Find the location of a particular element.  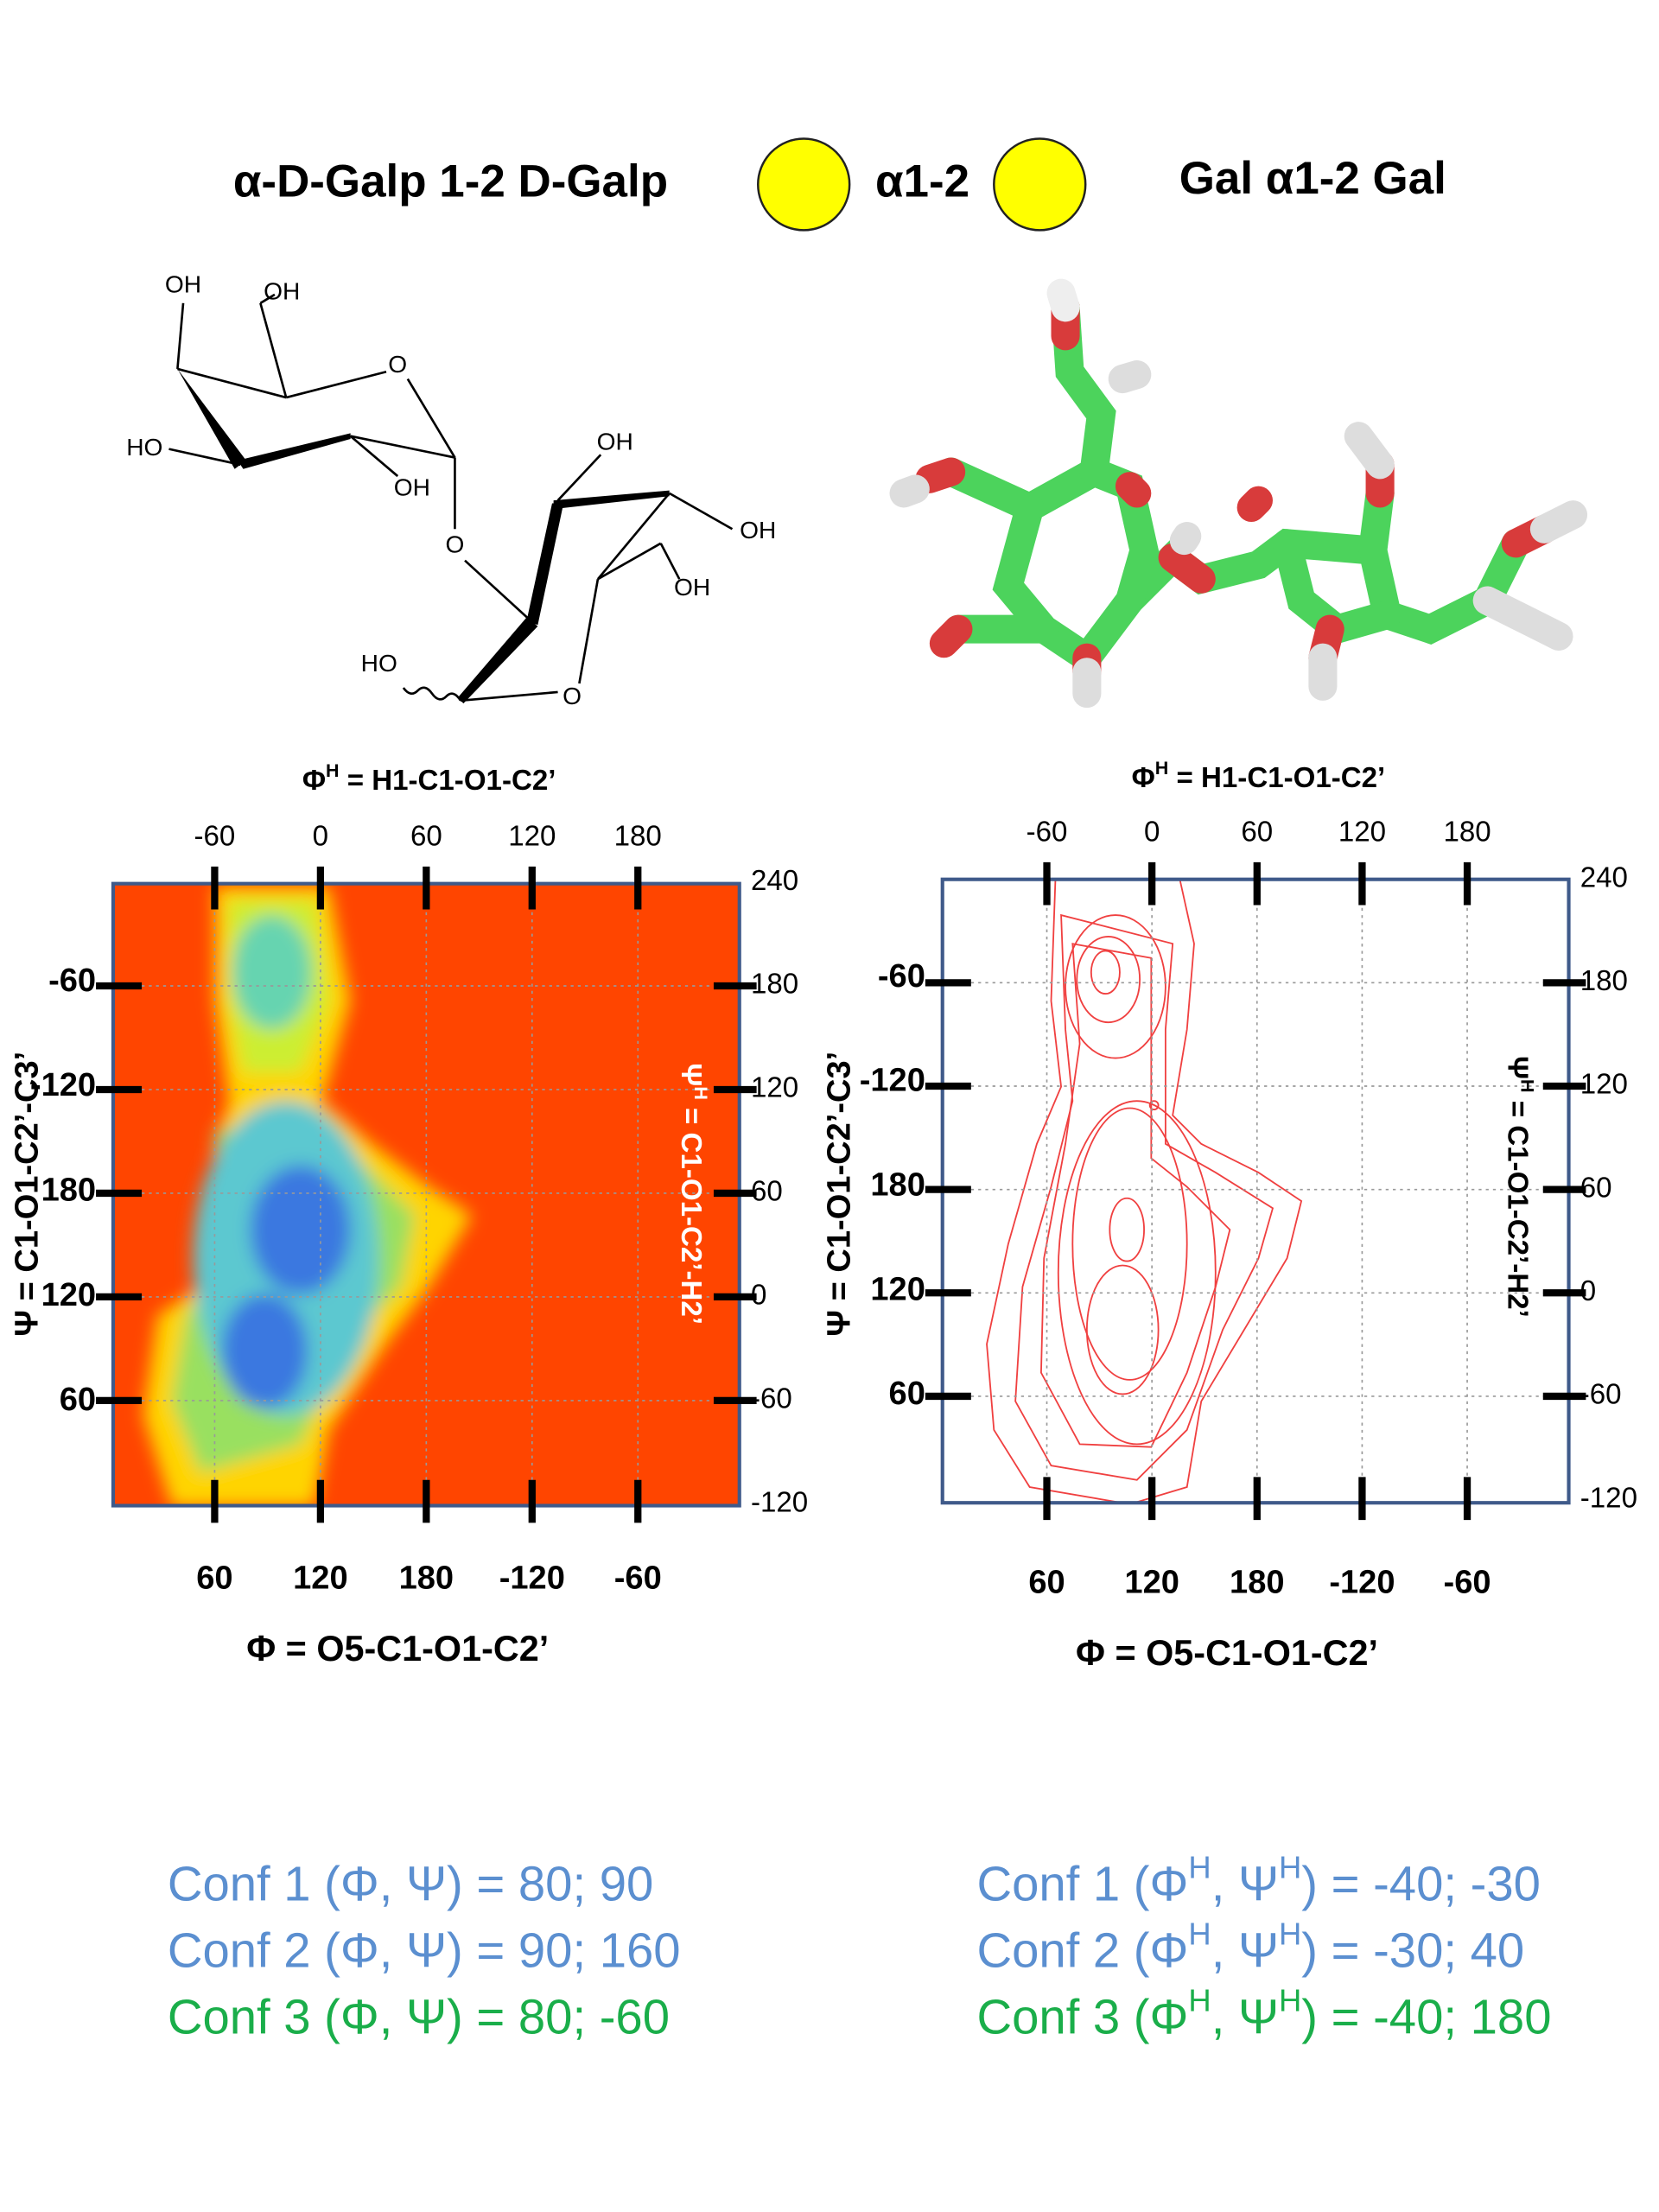

text-part: ) = -30; 40 is located at coordinates (1412, 1950).